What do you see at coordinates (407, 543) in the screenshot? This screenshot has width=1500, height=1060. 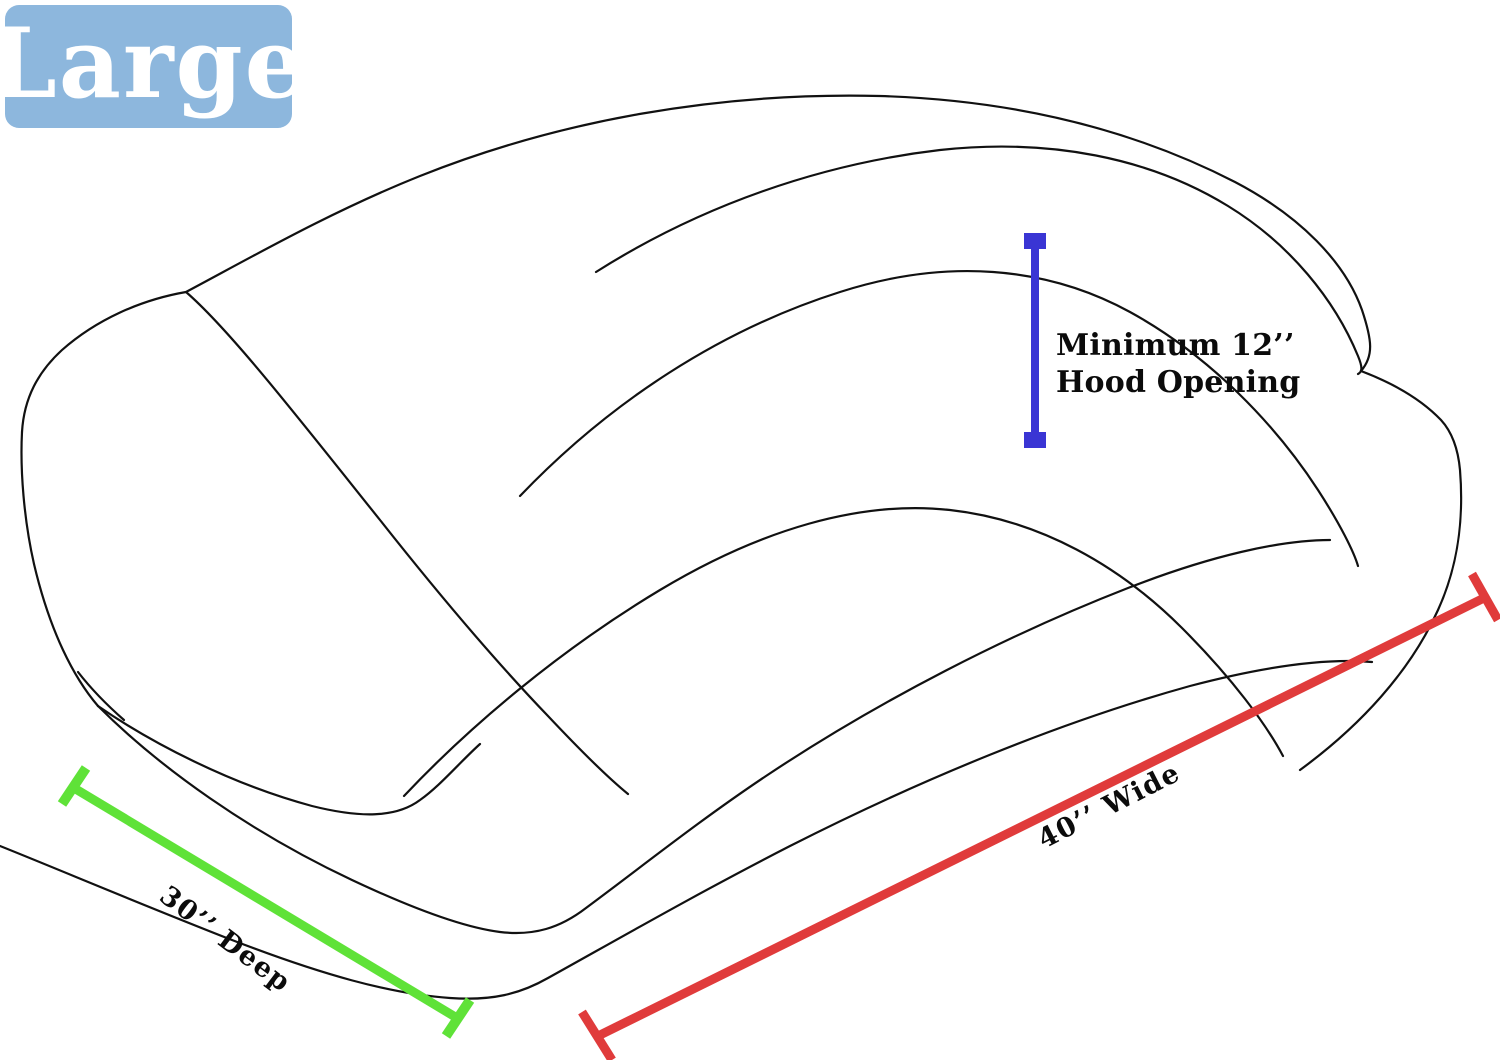 I see `carrier-lid-seam` at bounding box center [407, 543].